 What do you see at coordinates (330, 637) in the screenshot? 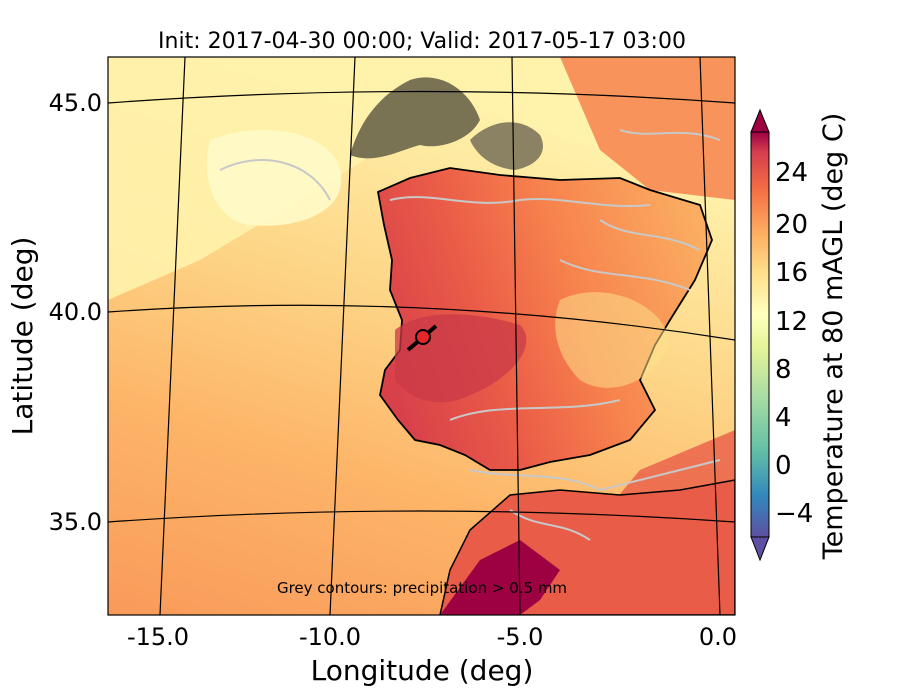
I see `x-tick-label: -10.0` at bounding box center [330, 637].